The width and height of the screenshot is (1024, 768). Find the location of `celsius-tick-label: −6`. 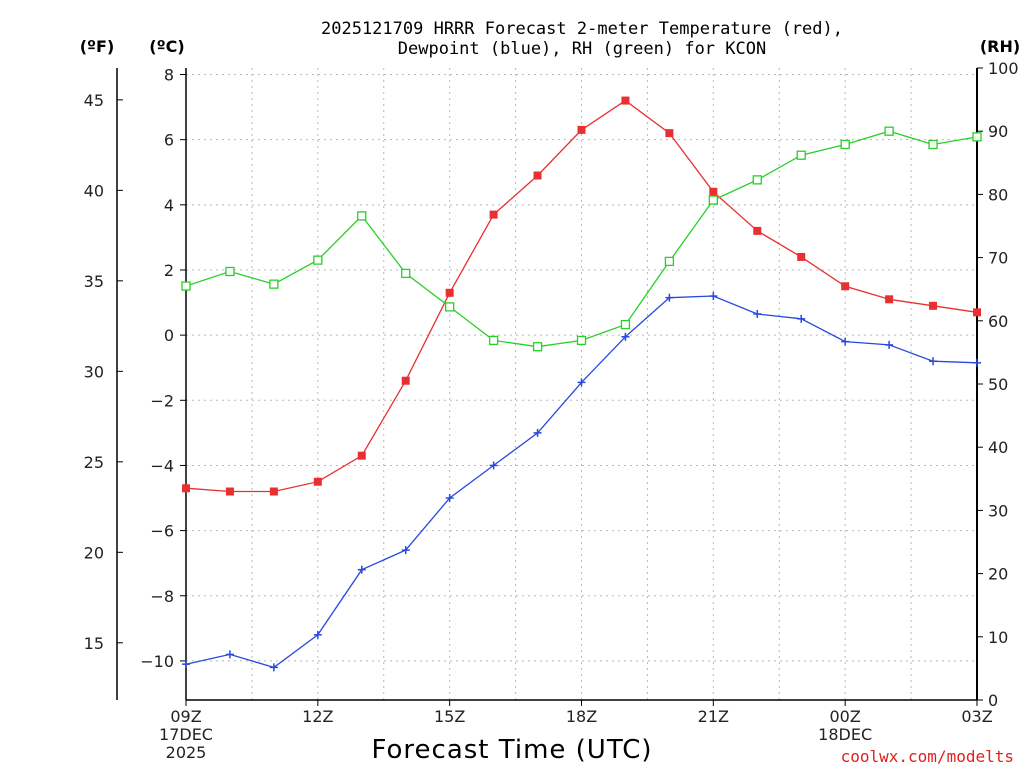

celsius-tick-label: −6 is located at coordinates (162, 531).